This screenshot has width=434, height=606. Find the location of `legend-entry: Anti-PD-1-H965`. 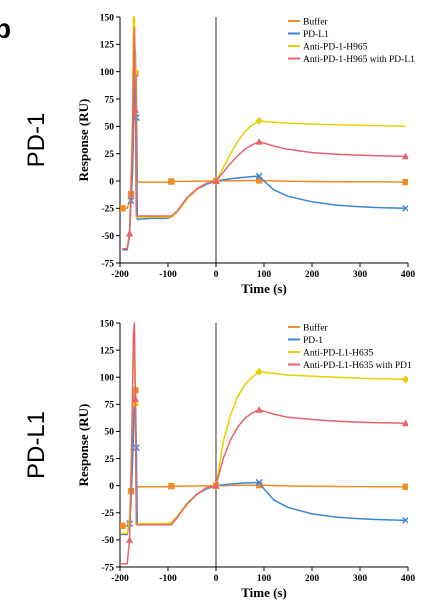

legend-entry: Anti-PD-1-H965 is located at coordinates (328, 47).